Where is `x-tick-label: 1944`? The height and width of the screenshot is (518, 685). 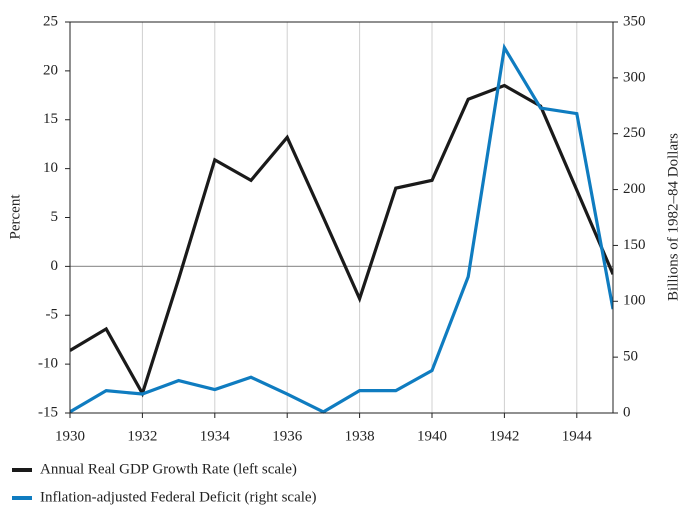 x-tick-label: 1944 is located at coordinates (577, 436).